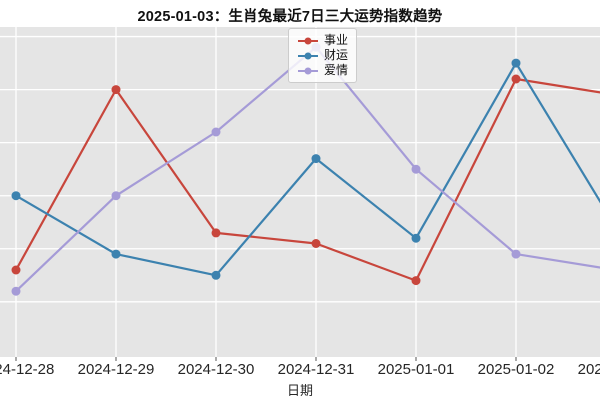 The image size is (600, 400). I want to click on x-tick-label: 2024-12-30, so click(216, 369).